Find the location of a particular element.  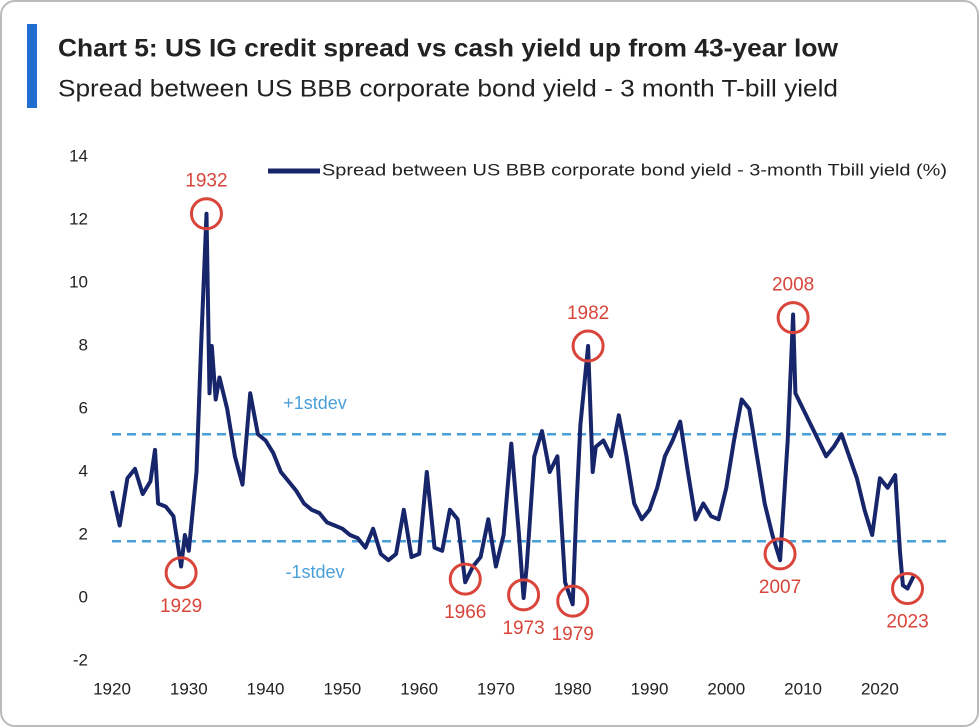

annotation-label: 1929 is located at coordinates (181, 606).